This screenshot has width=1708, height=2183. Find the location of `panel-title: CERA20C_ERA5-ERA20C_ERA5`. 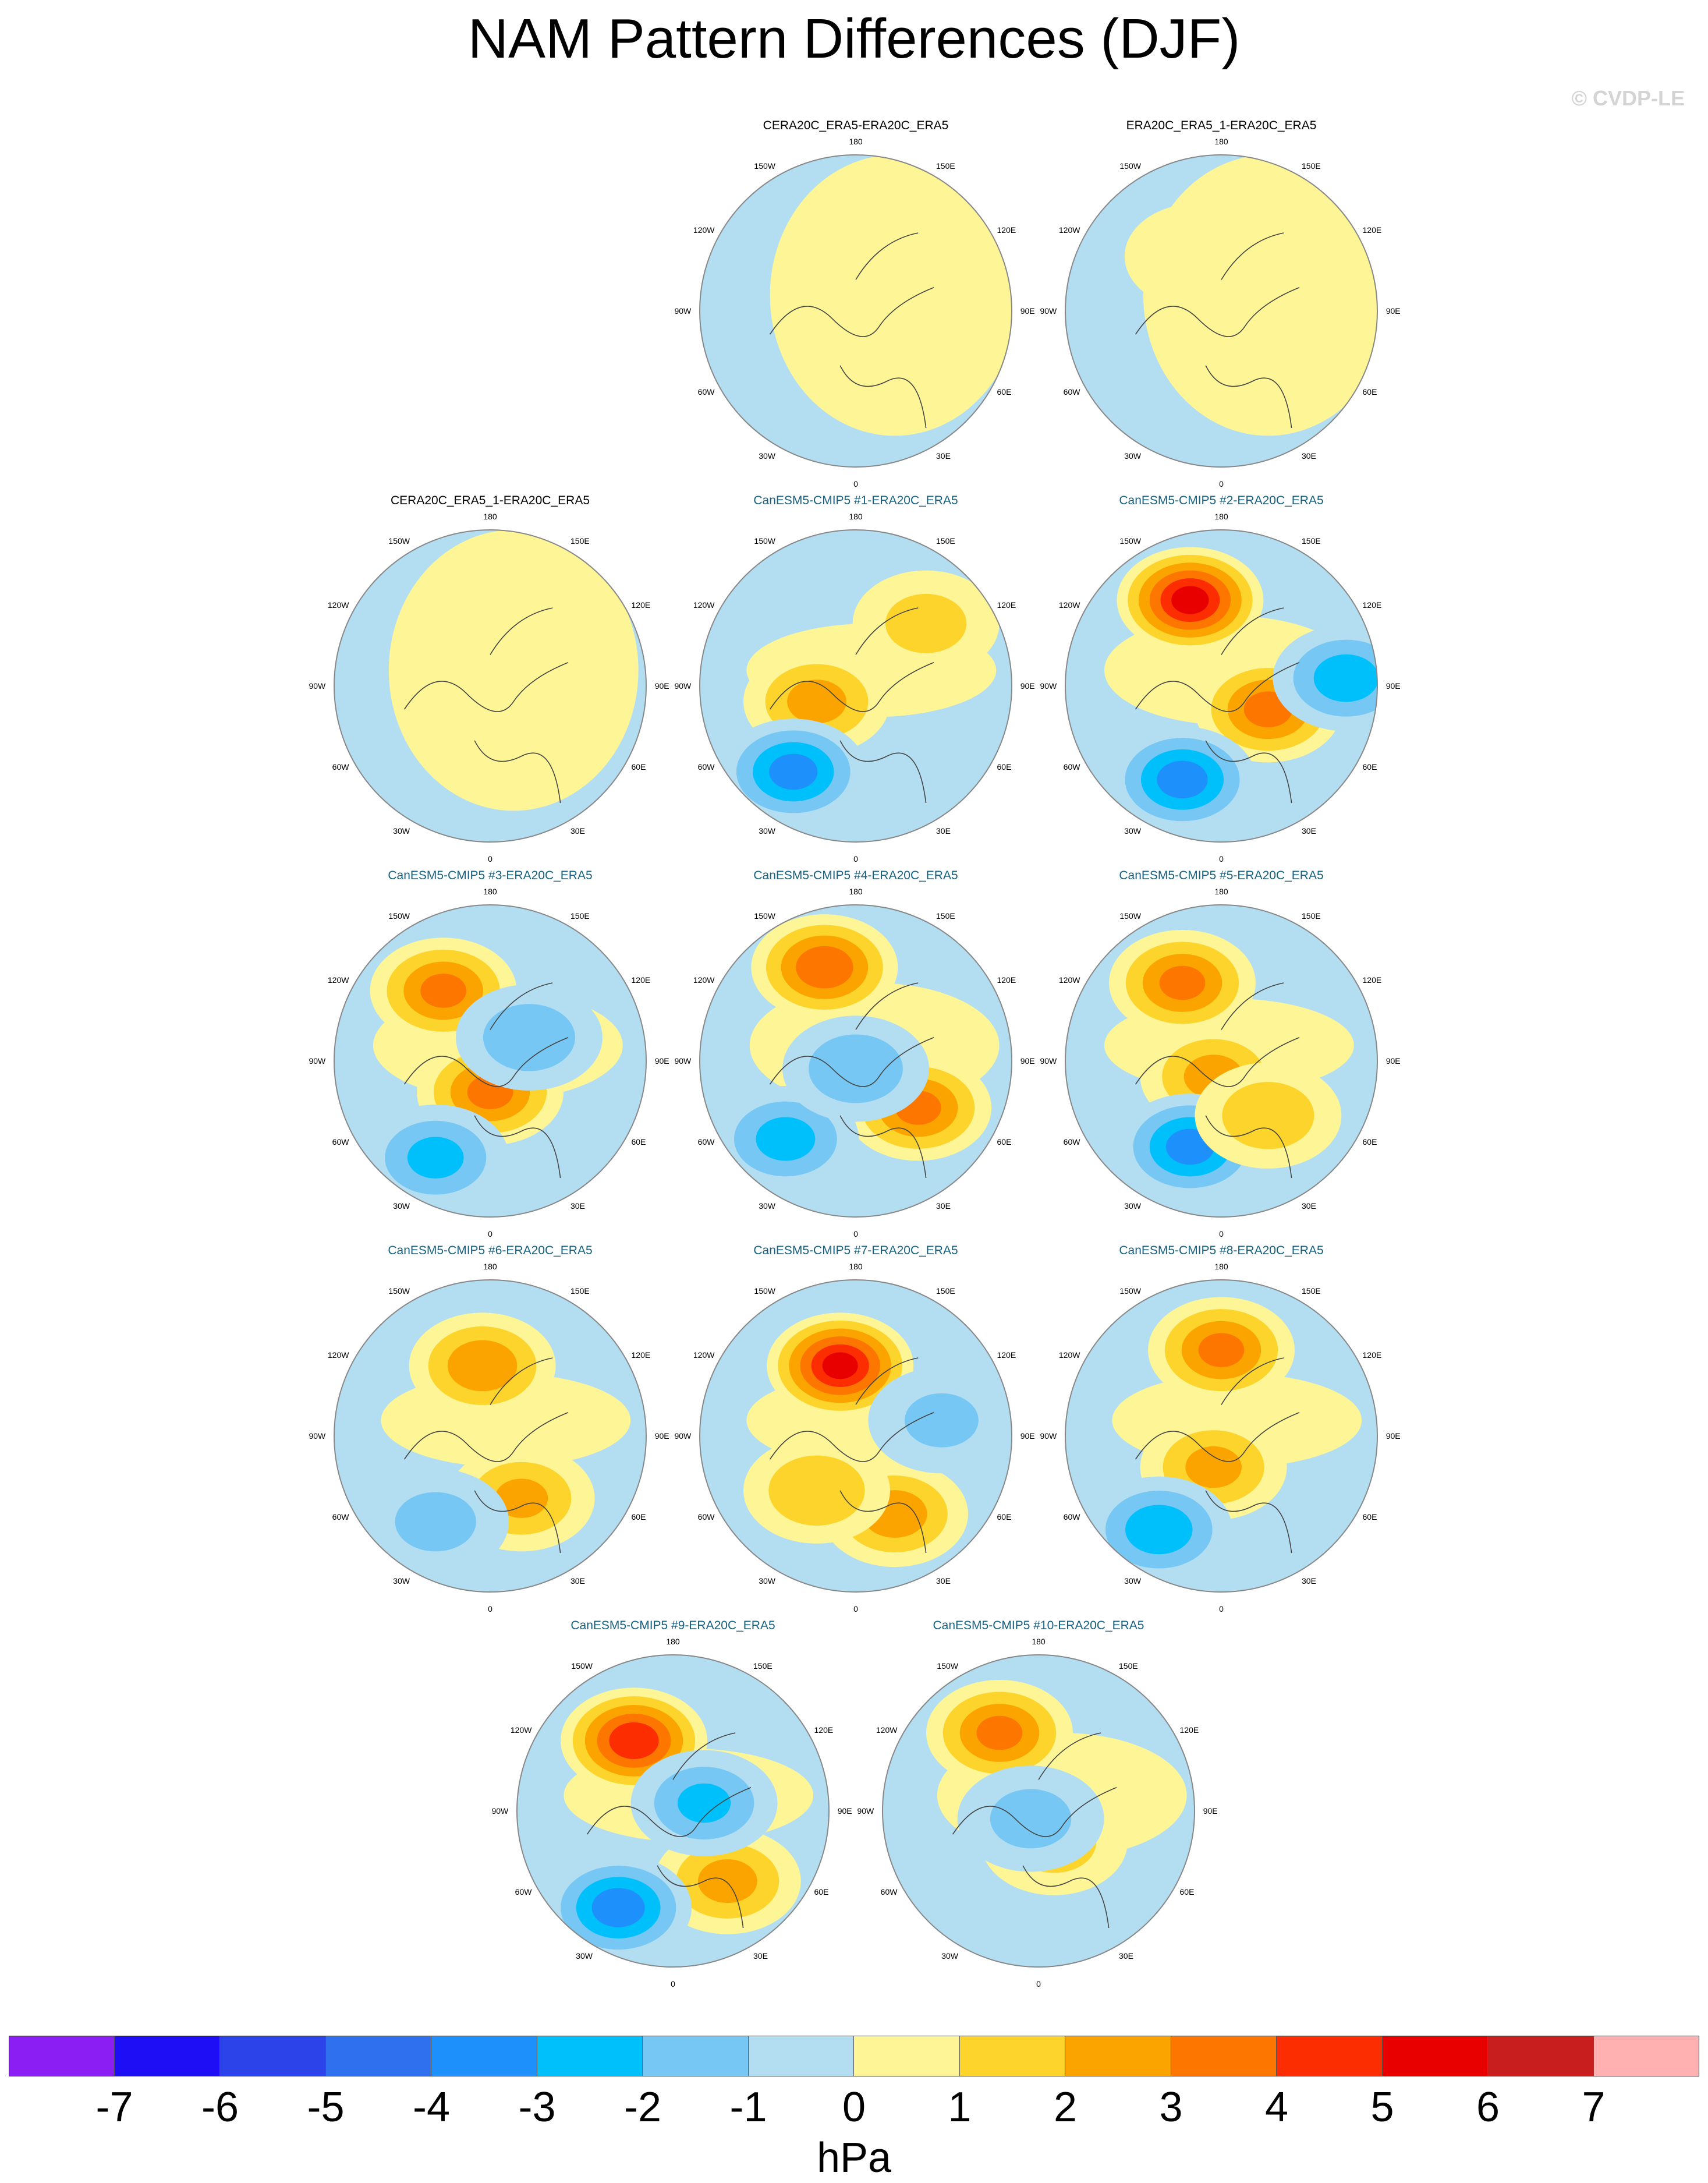

panel-title: CERA20C_ERA5-ERA20C_ERA5 is located at coordinates (856, 125).